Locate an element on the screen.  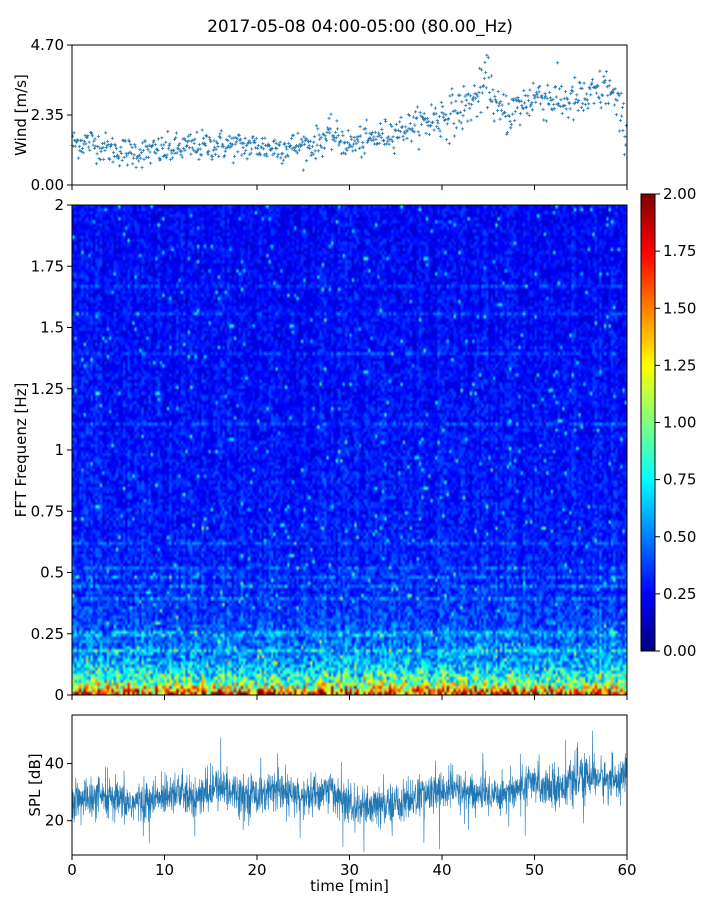
spl-ticks: 20 40 0 10 20 30 40 50 60 is located at coordinates (341, 817).